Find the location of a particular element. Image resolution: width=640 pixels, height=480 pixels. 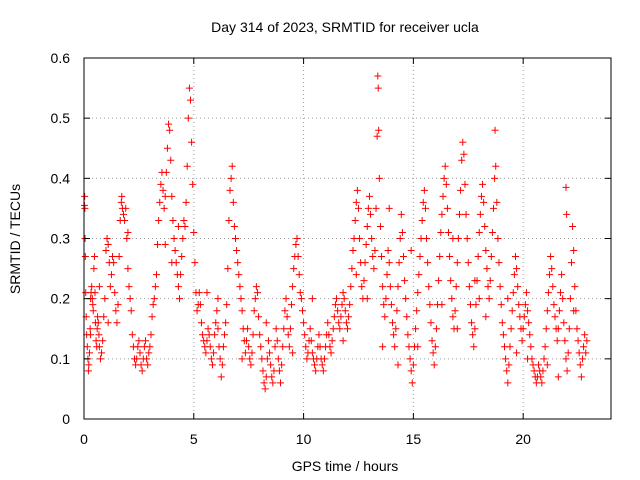

y-axis-label: SRMTID / TECUs is located at coordinates (15, 239).